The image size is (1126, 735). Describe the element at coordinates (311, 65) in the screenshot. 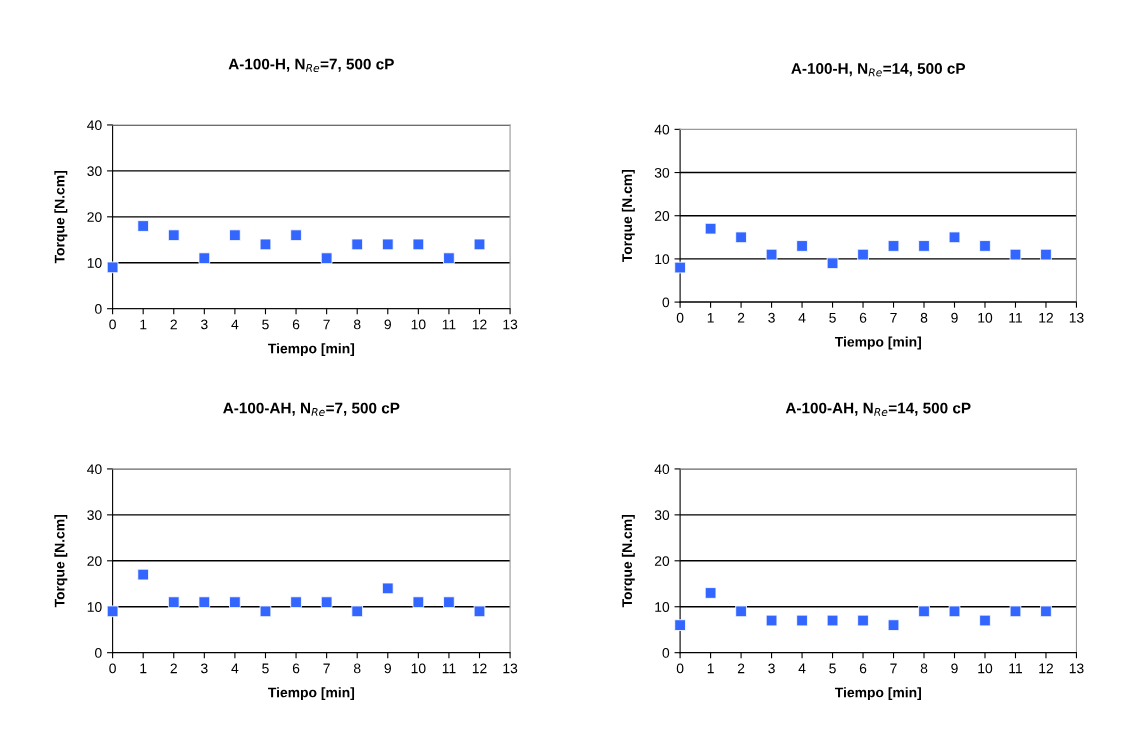

I see `chart-title: A-100-H, N$_{Re}$=7, 500 cP` at that location.